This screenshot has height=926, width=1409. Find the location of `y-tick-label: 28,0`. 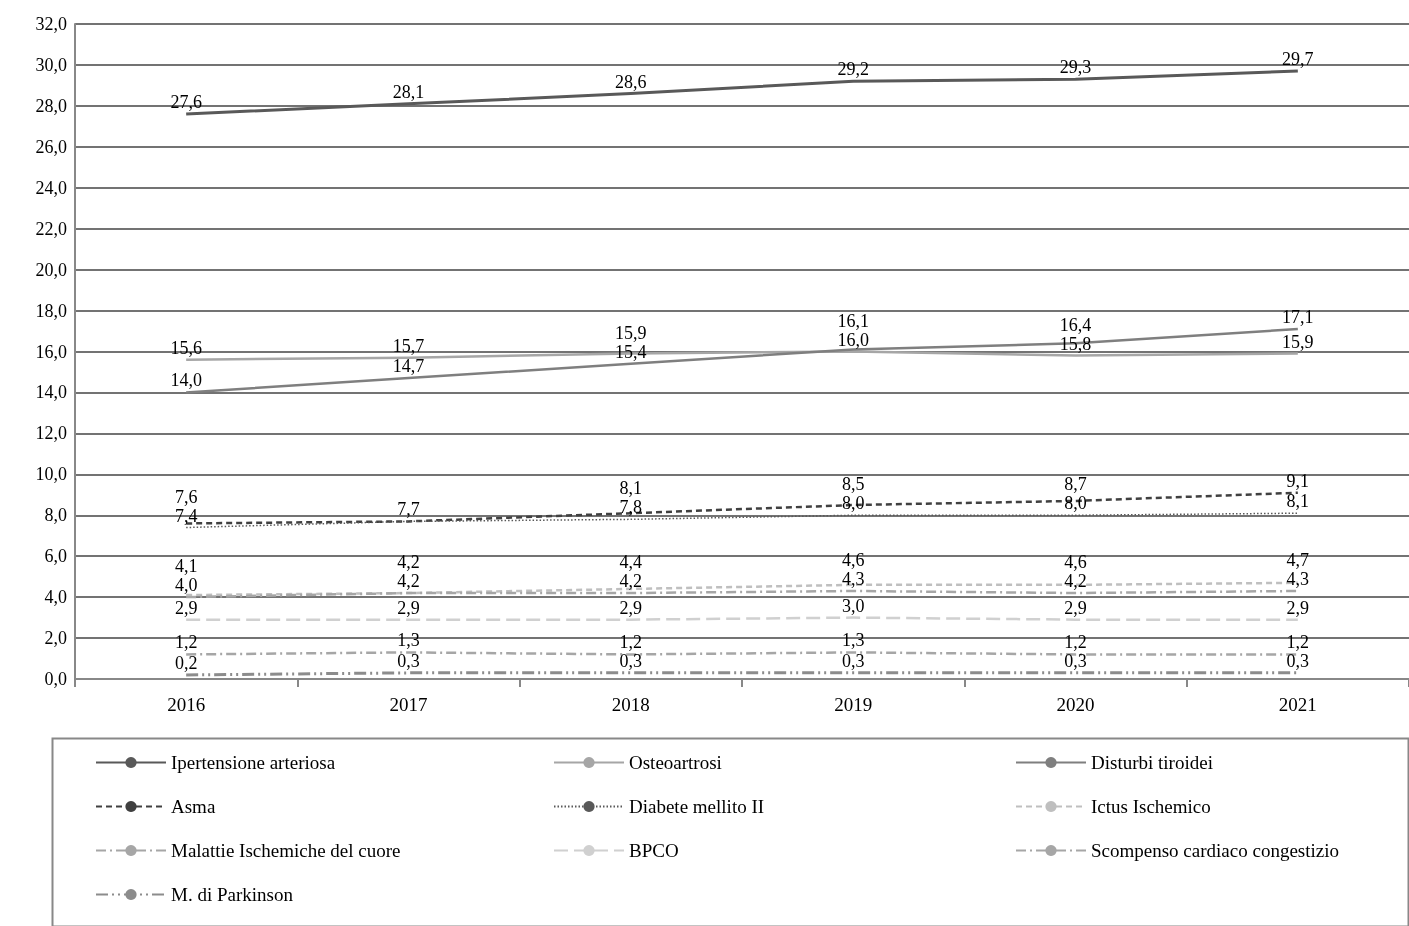

y-tick-label: 28,0 is located at coordinates (51, 105).